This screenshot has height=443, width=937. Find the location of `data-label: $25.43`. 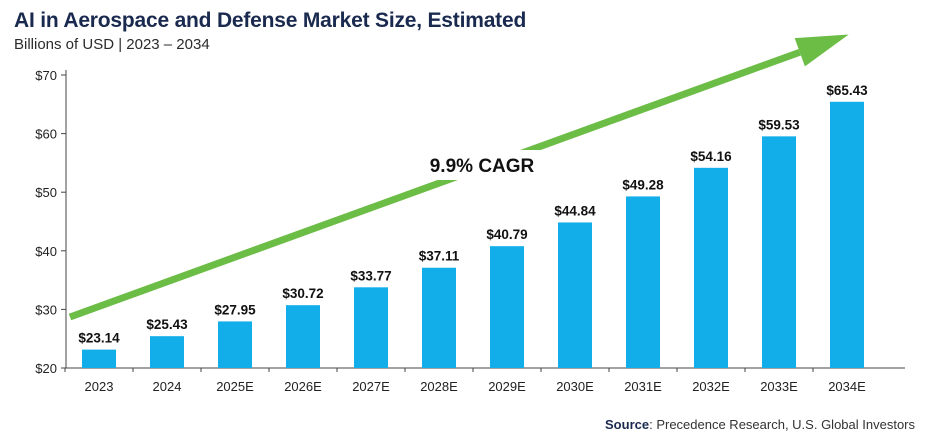

data-label: $25.43 is located at coordinates (167, 324).